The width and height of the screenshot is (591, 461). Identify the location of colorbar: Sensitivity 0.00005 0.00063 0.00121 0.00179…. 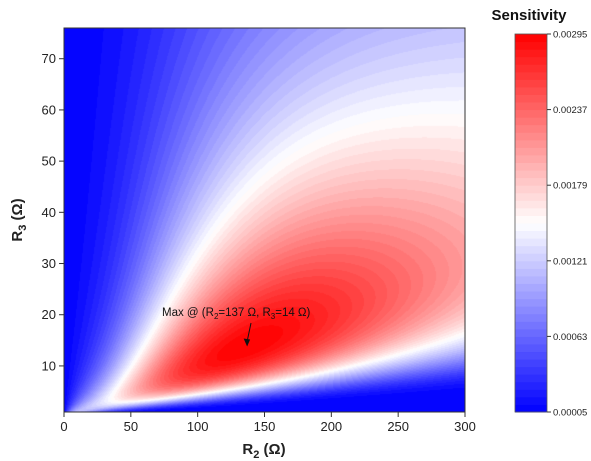
(539, 213).